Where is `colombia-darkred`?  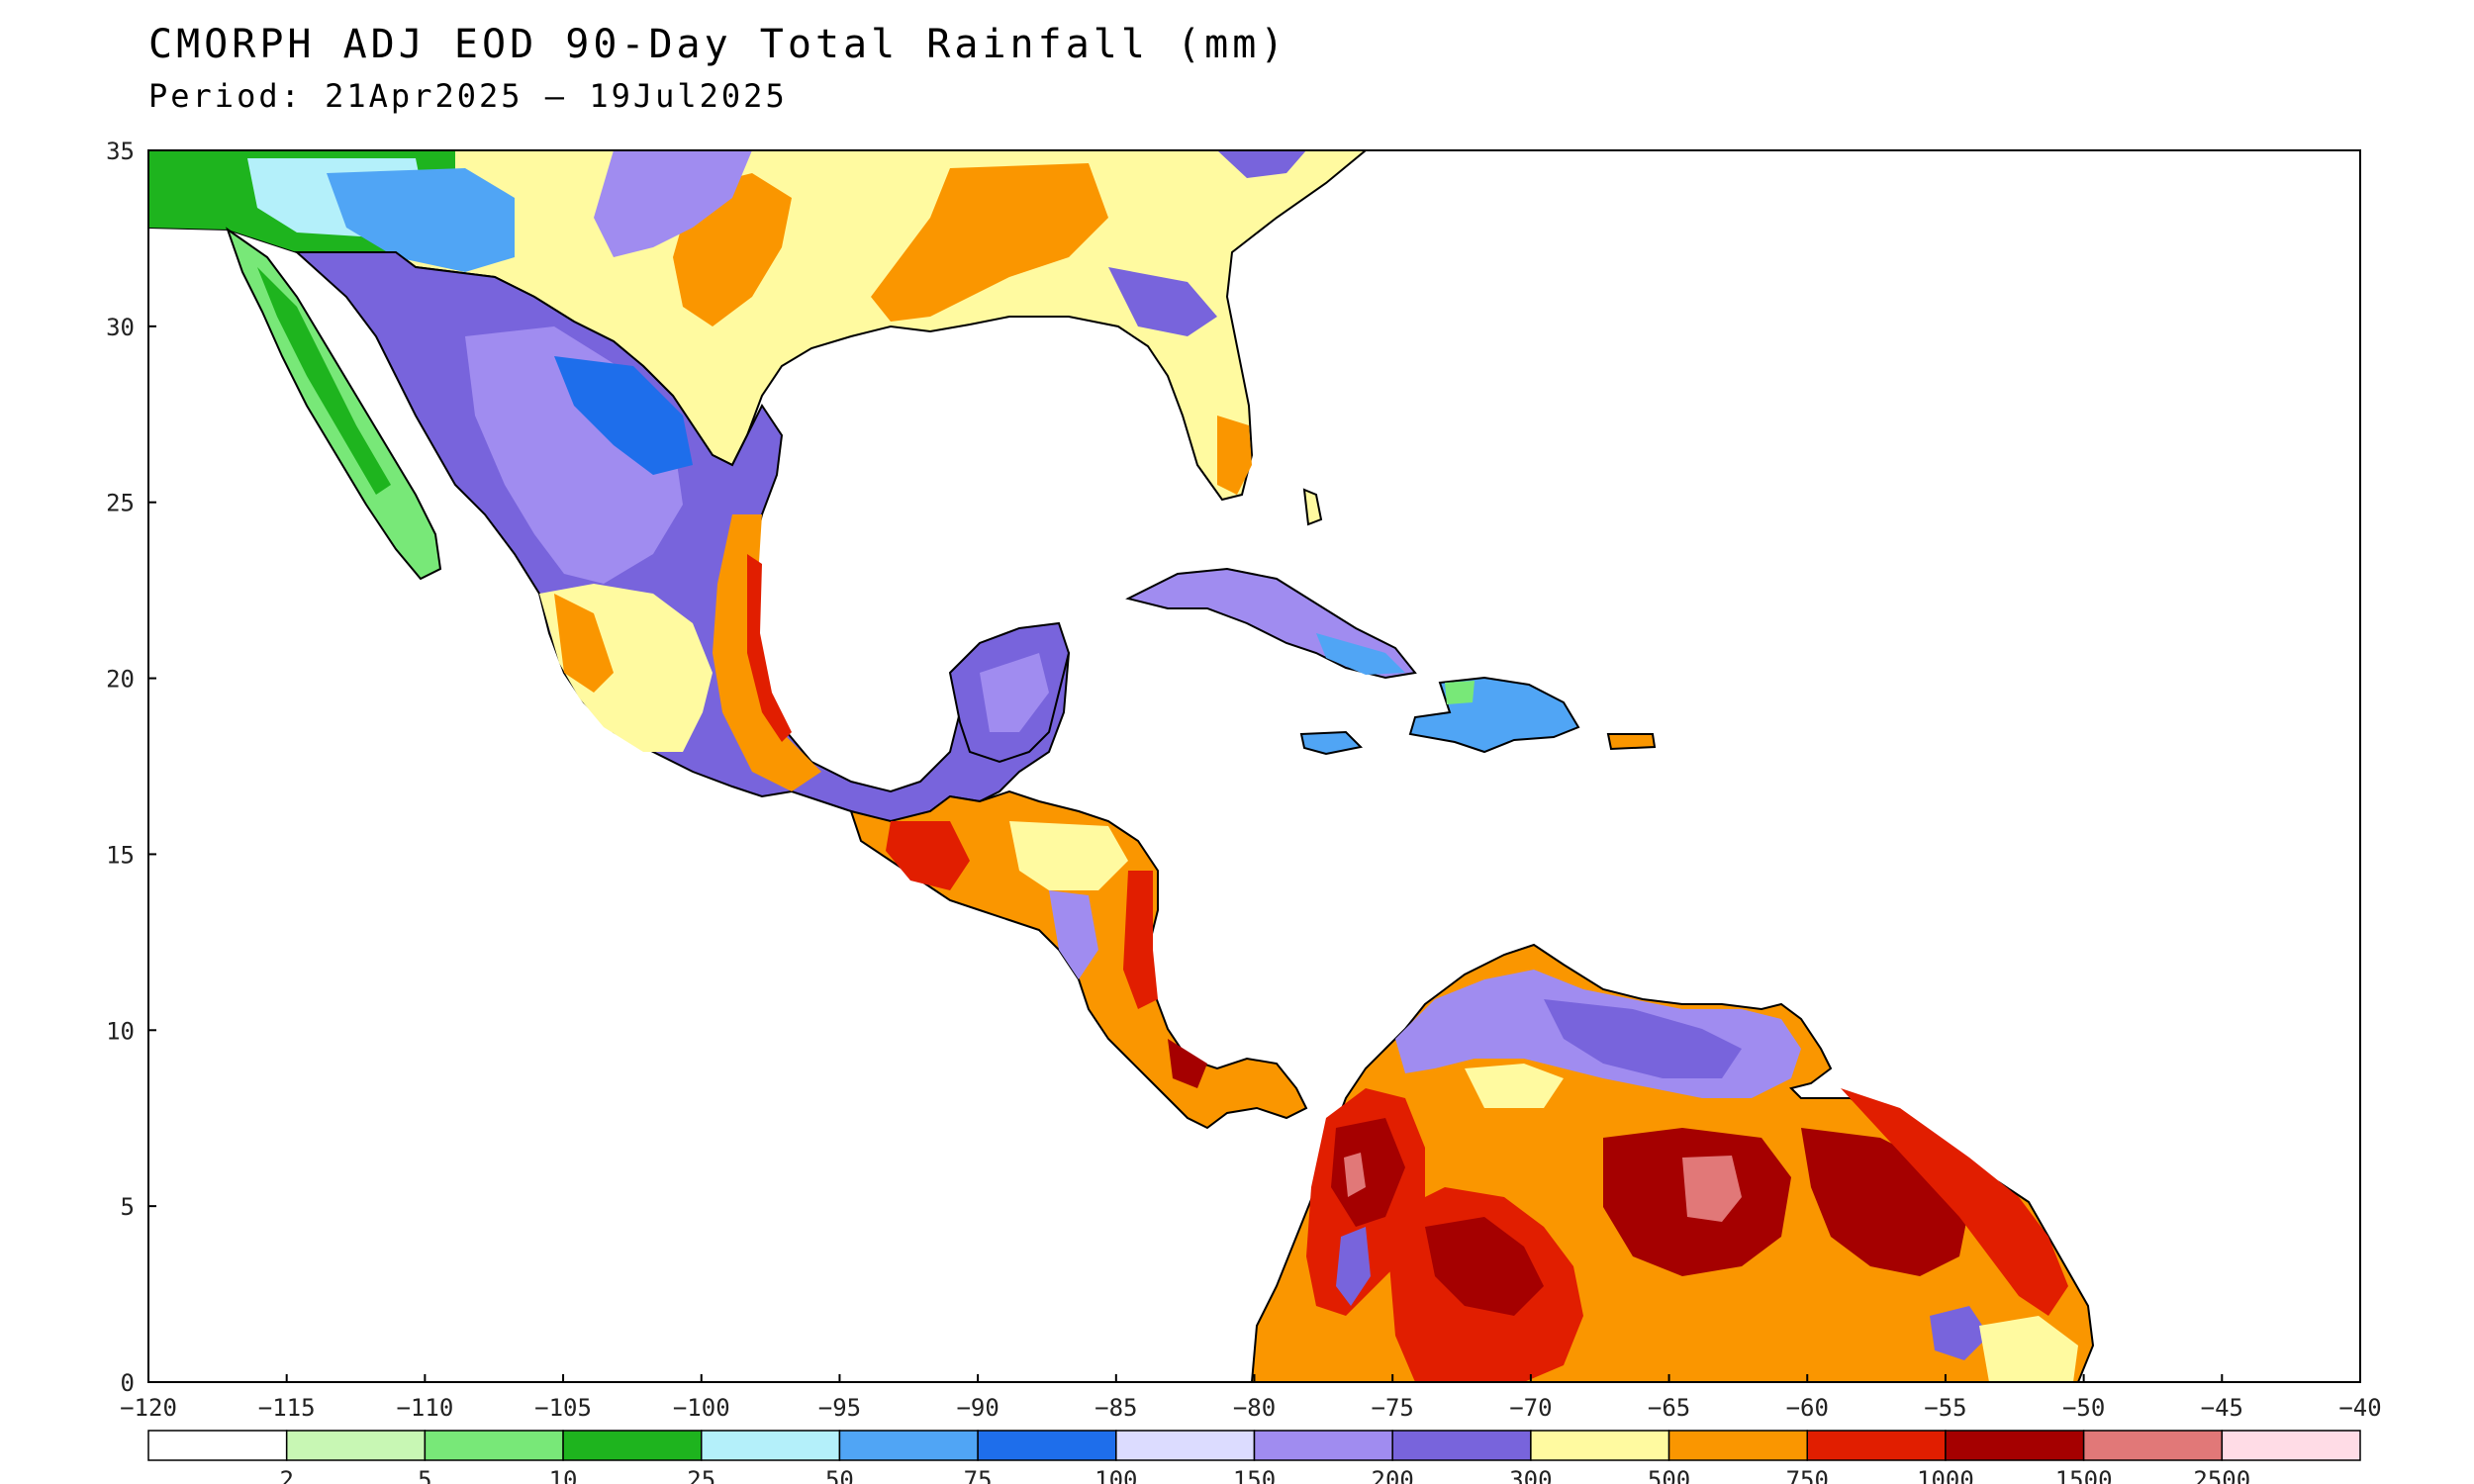
colombia-darkred is located at coordinates (1368, 1172).